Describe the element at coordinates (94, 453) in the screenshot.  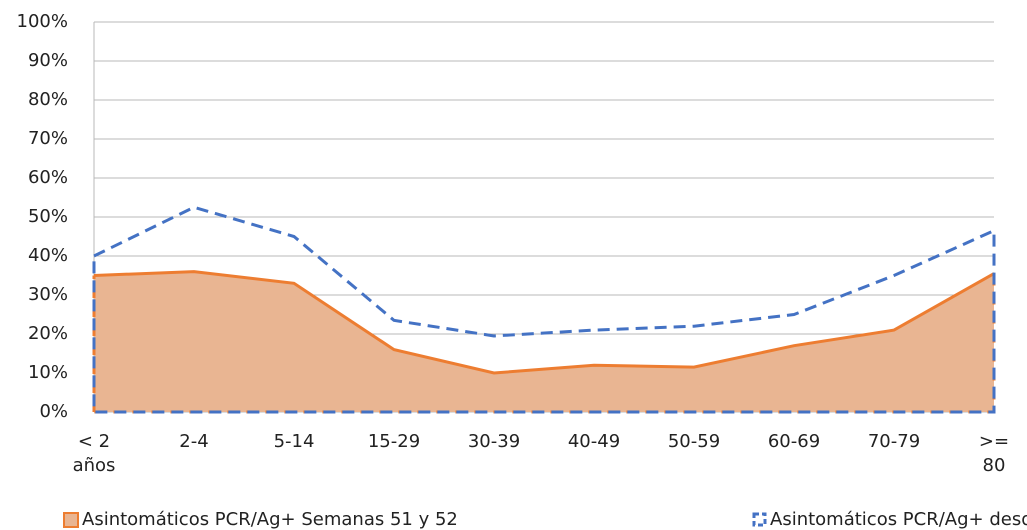
I see `x-tick-label: < 2 años` at that location.